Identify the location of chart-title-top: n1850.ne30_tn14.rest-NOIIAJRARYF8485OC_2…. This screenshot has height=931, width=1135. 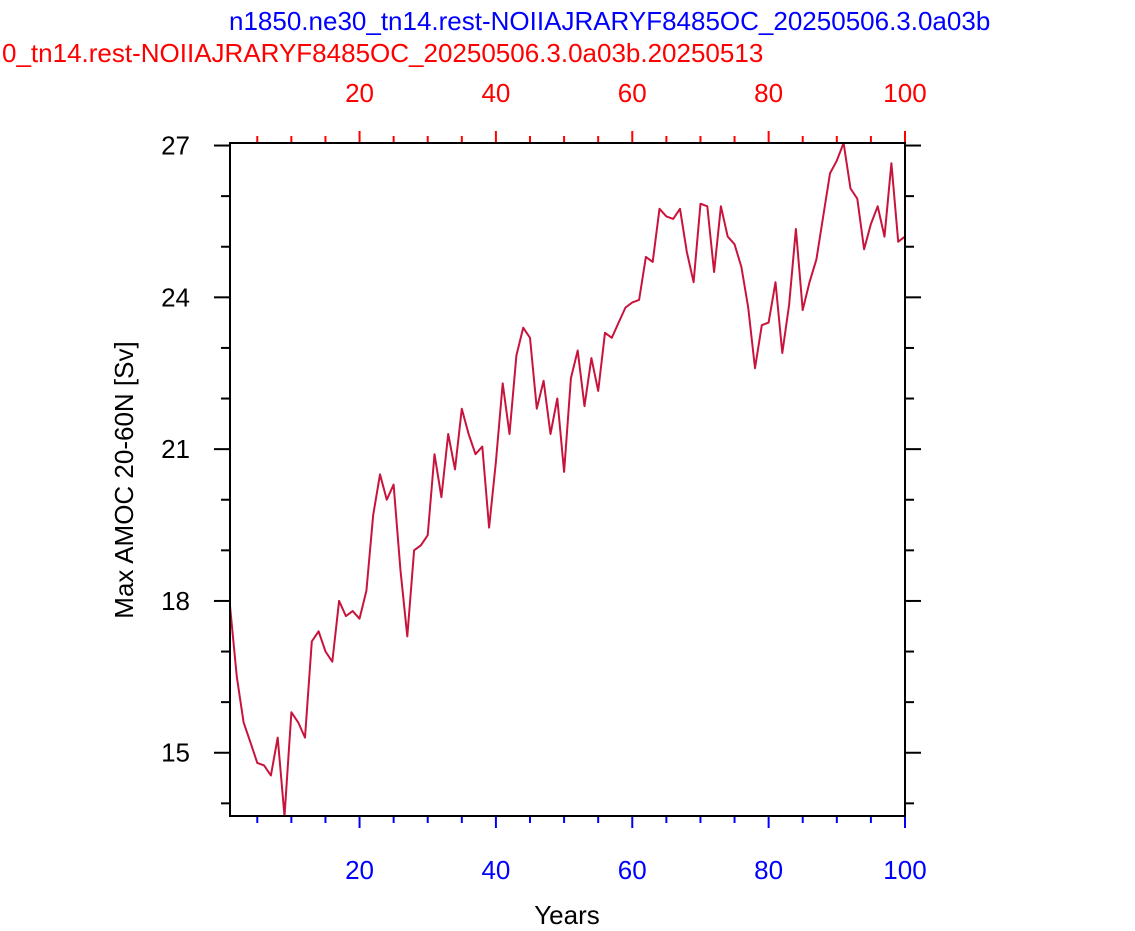
(609, 21).